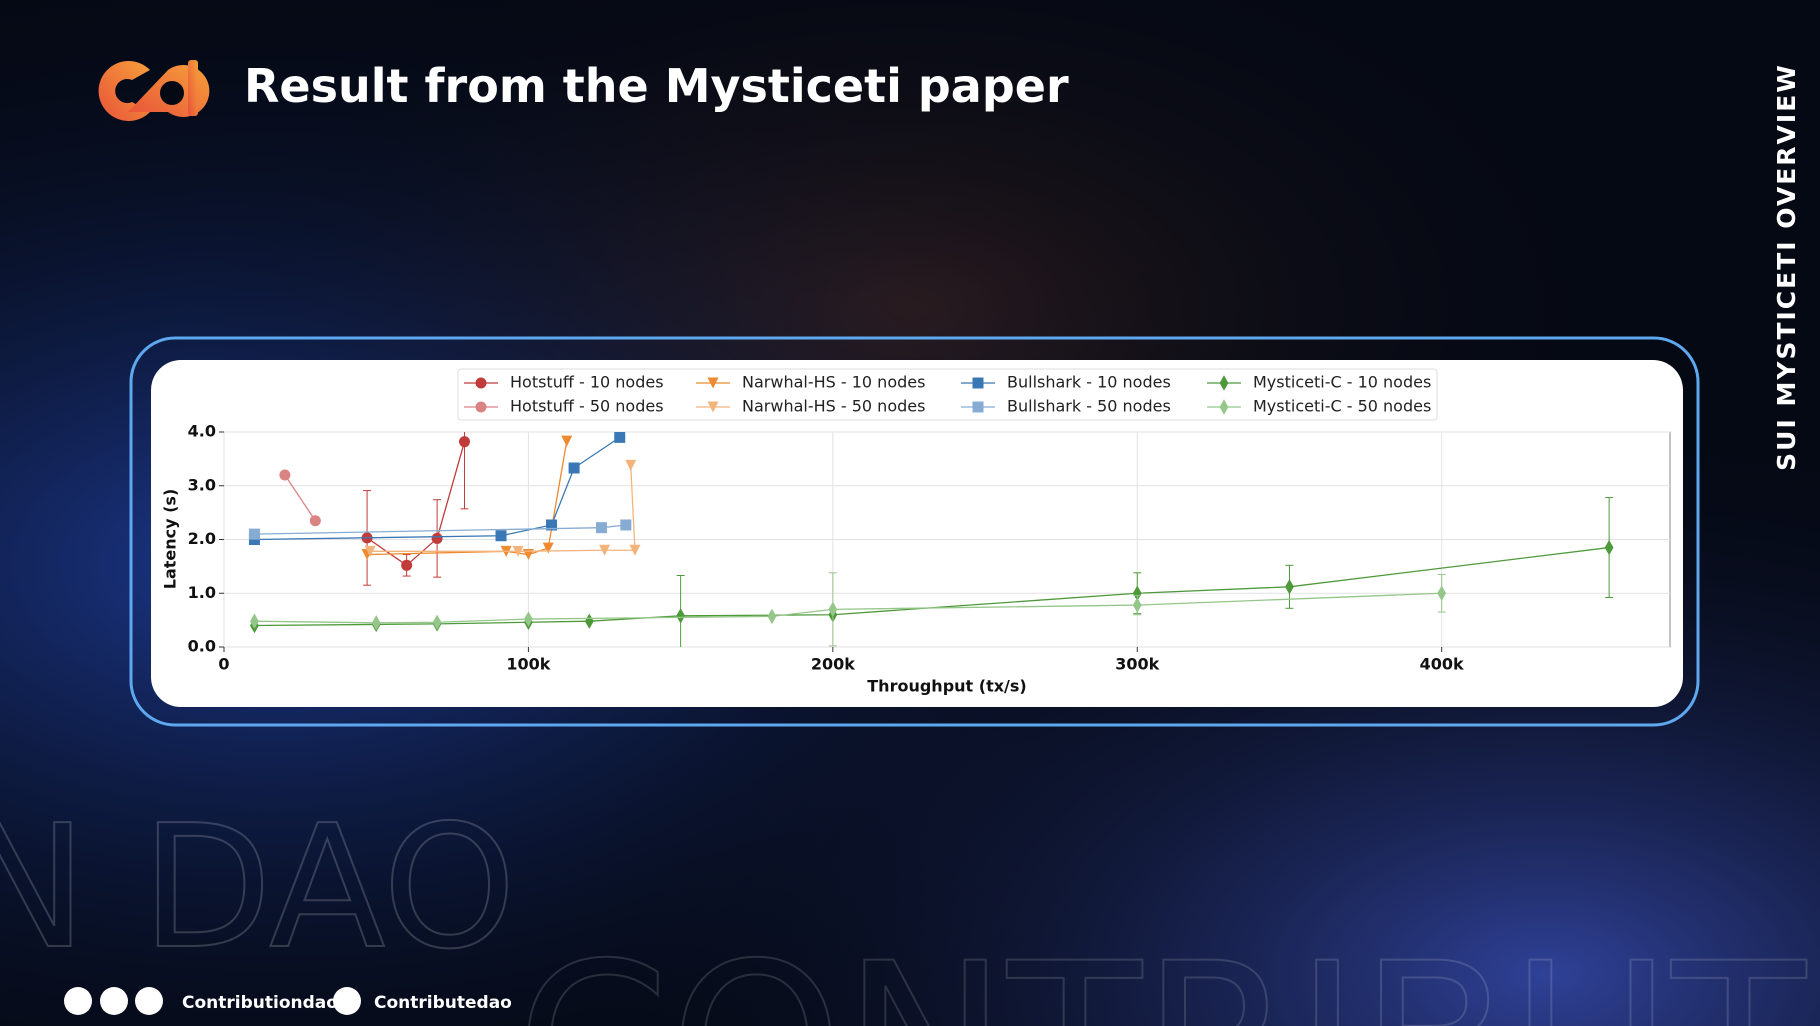 Image resolution: width=1820 pixels, height=1026 pixels. I want to click on legend-label: Mysticeti-C - 10 nodes, so click(1342, 382).